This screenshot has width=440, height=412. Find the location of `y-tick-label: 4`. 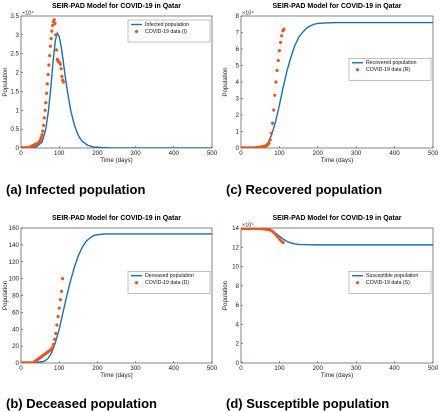

y-tick-label: 4 is located at coordinates (238, 324).